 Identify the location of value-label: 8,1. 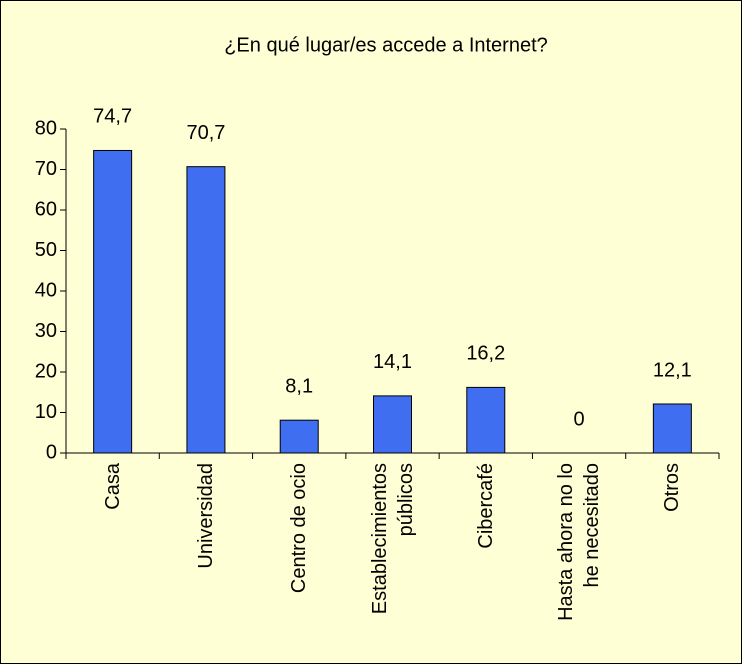
(299, 386).